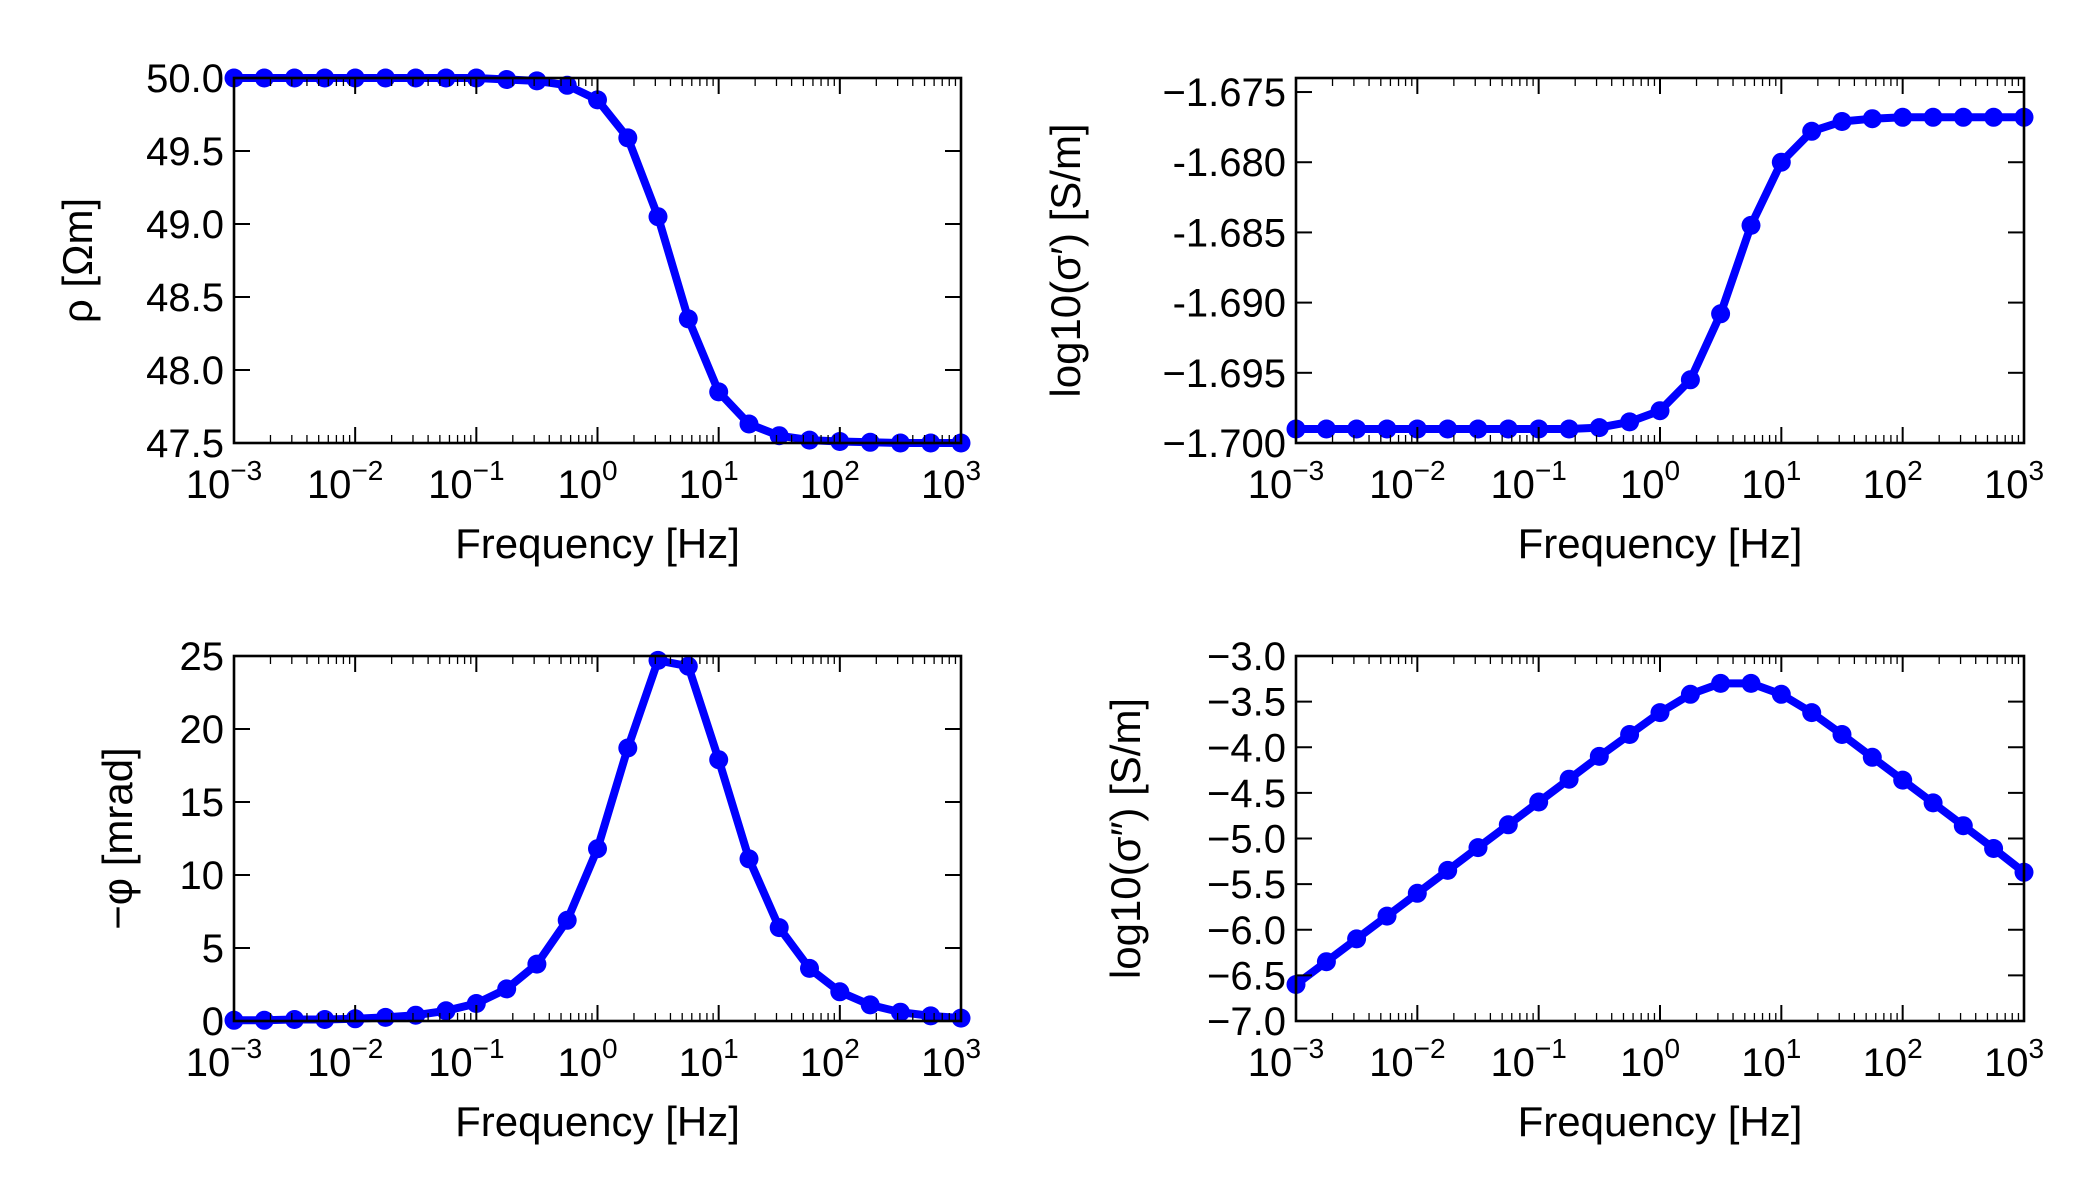 This screenshot has width=2100, height=1200. Describe the element at coordinates (1246, 794) in the screenshot. I see `y-tick-label: −4.5` at that location.